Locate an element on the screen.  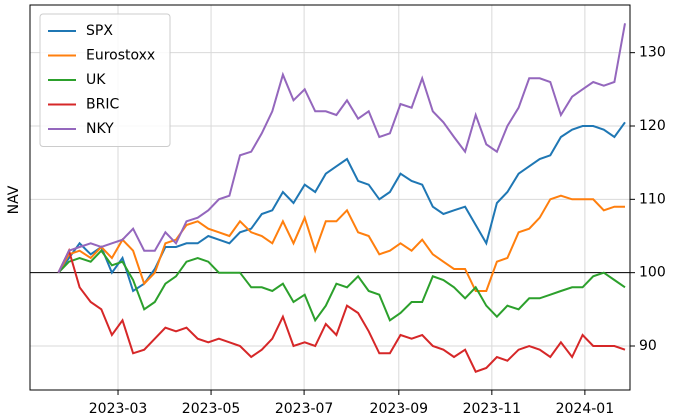
y-tick-label: 110 is located at coordinates (652, 199).